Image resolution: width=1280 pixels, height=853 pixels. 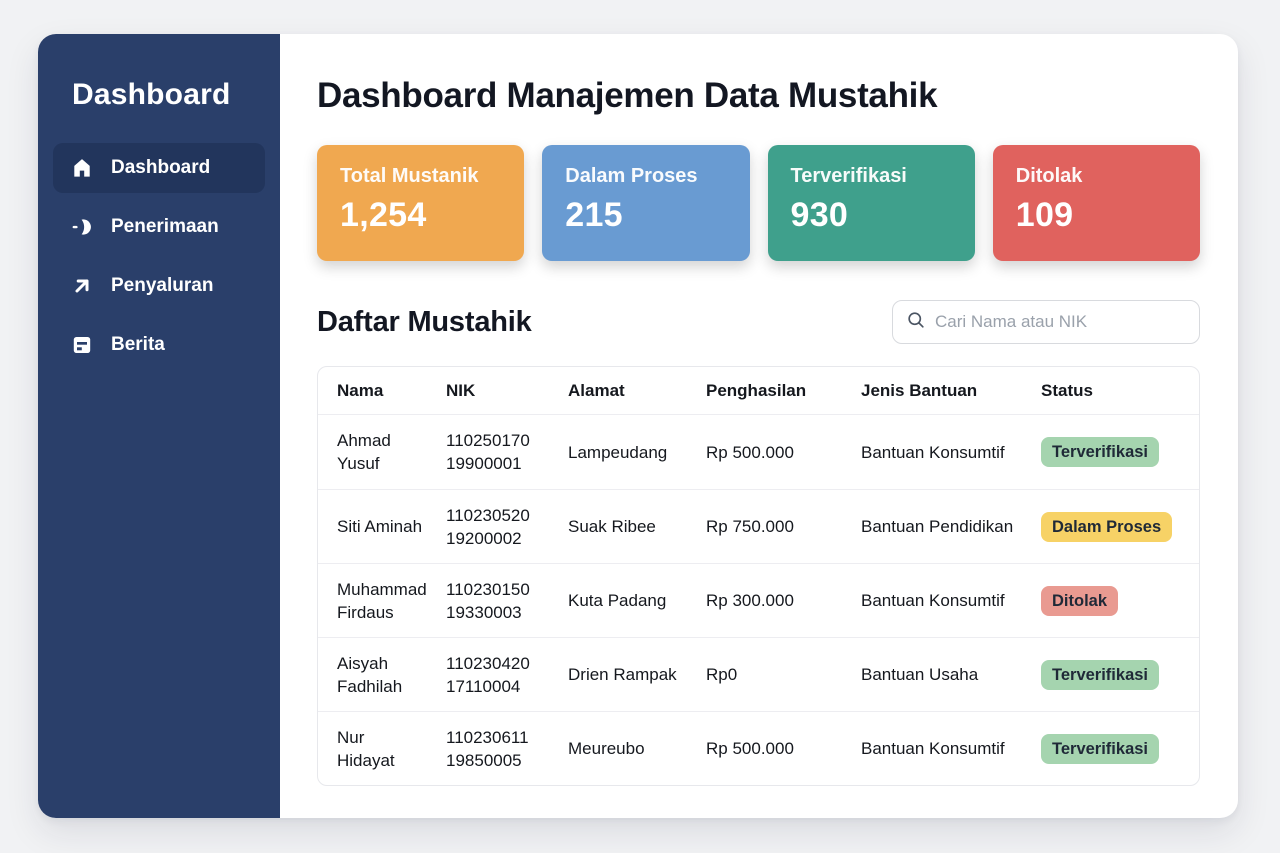 What do you see at coordinates (383, 215) in the screenshot?
I see `stat-value: 1,254` at bounding box center [383, 215].